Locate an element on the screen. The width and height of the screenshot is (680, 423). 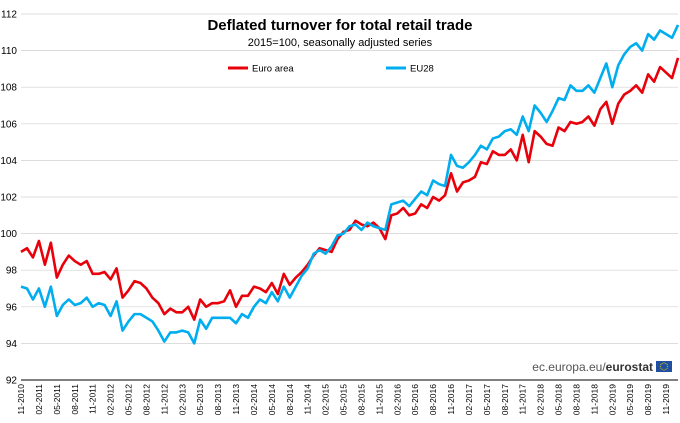
legend: Euro area EU28 is located at coordinates (331, 69).